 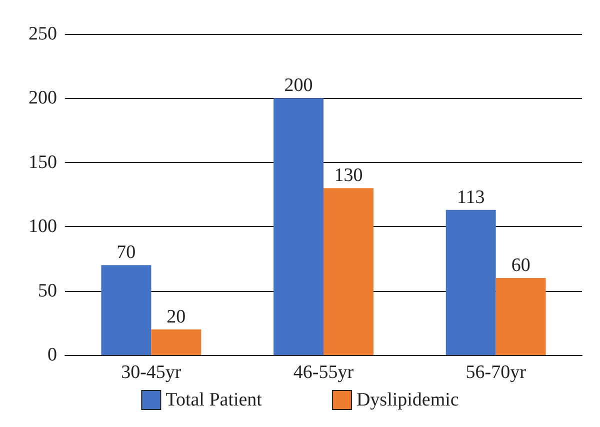 What do you see at coordinates (348, 175) in the screenshot?
I see `data-label: 130` at bounding box center [348, 175].